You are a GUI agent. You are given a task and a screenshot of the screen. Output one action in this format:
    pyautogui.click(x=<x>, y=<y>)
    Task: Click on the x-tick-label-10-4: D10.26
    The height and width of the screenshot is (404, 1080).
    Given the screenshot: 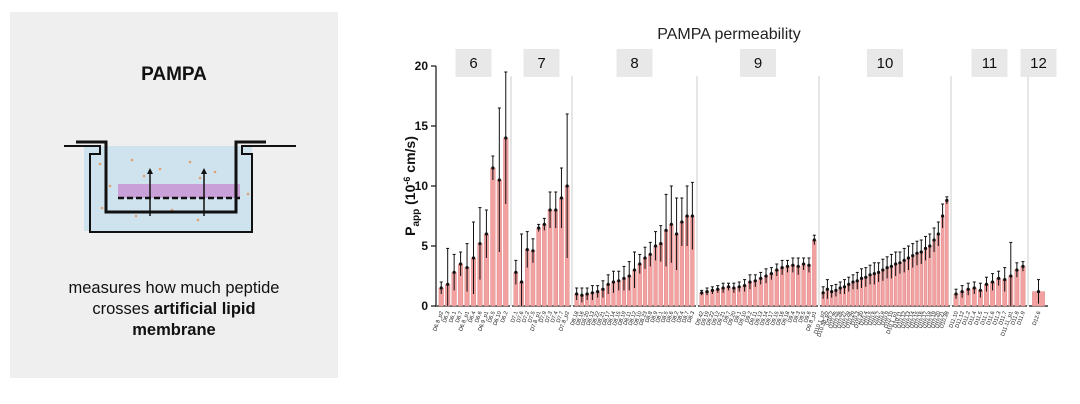 What is the action you would take?
    pyautogui.click(x=838, y=320)
    